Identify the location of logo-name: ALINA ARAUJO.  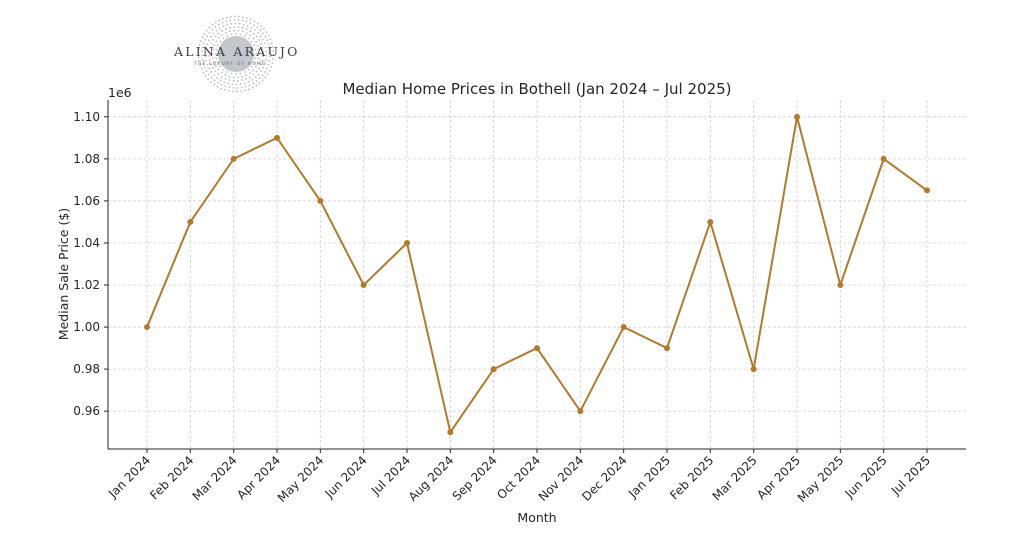
(237, 51).